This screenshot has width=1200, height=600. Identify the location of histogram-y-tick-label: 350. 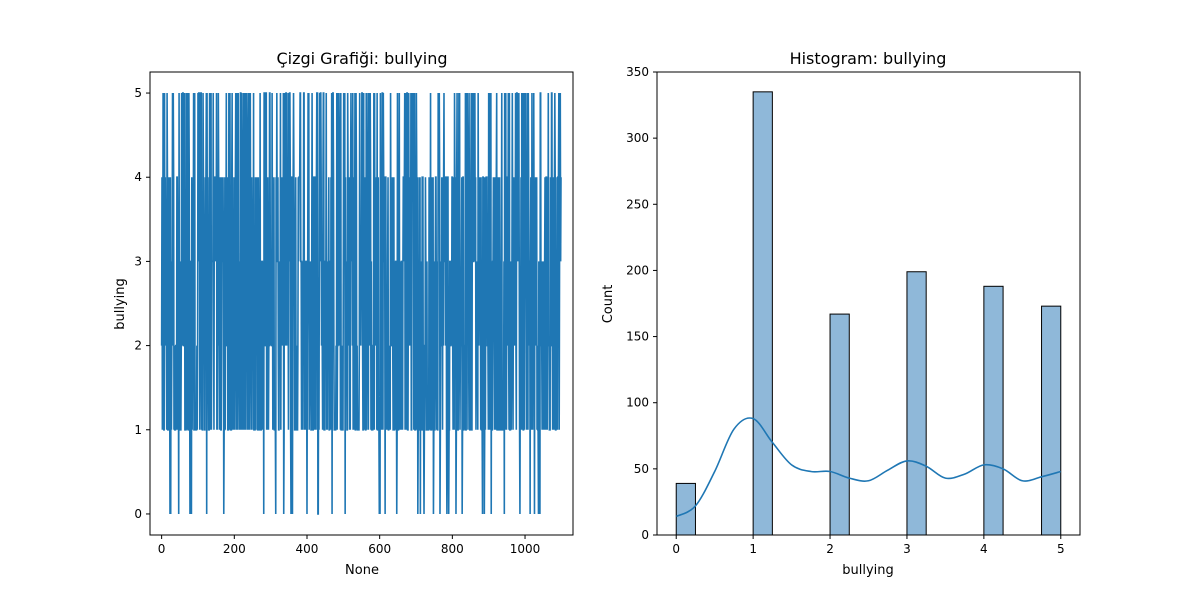
(637, 72).